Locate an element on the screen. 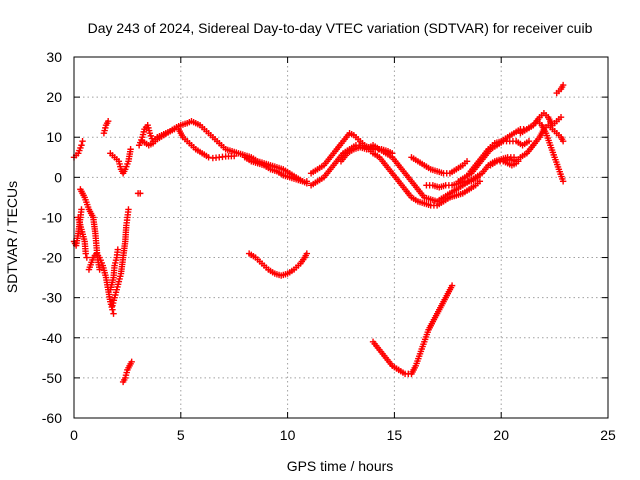 Image resolution: width=640 pixels, height=480 pixels. x-tick-label: 10 is located at coordinates (288, 435).